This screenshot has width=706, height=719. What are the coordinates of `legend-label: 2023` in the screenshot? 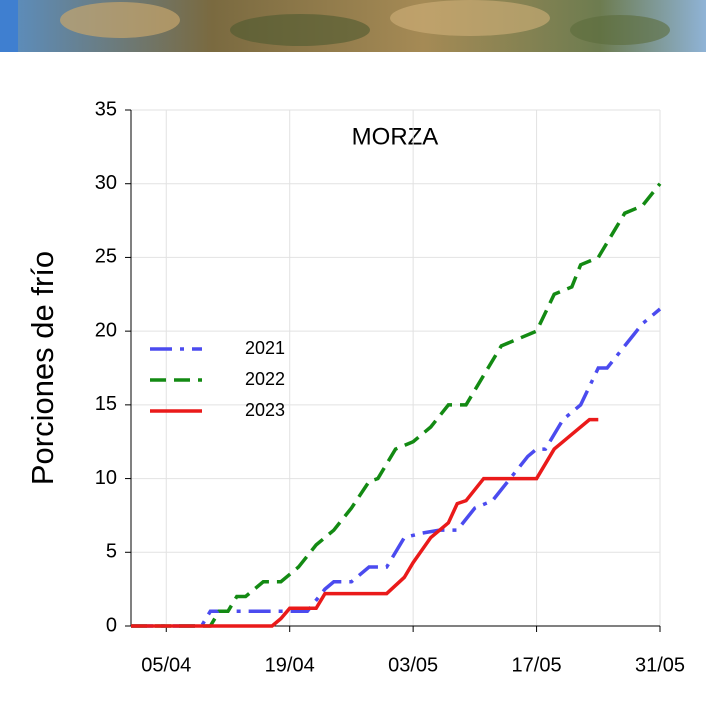 It's located at (265, 410).